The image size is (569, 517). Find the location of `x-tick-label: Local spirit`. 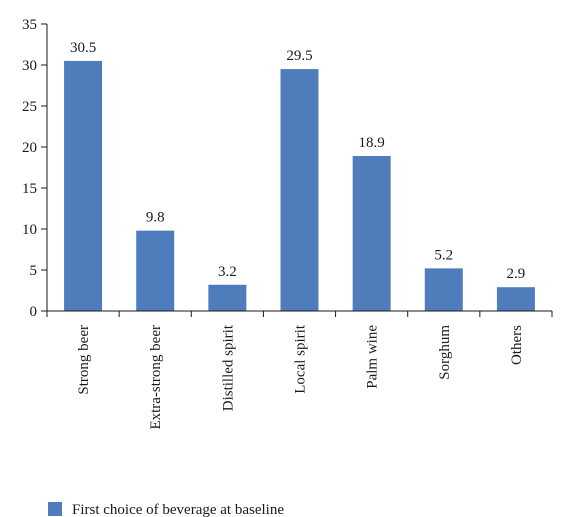

x-tick-label: Local spirit is located at coordinates (301, 359).